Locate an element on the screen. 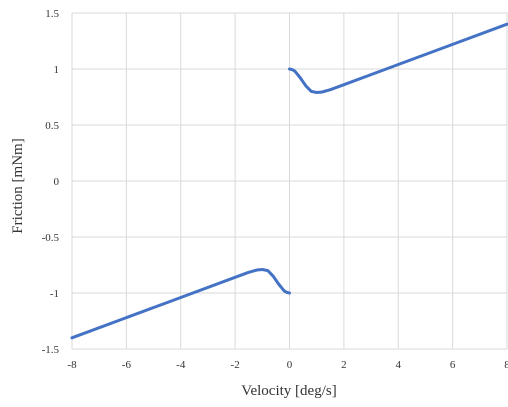 Image resolution: width=508 pixels, height=407 pixels. x-tick-label: 2 is located at coordinates (344, 365).